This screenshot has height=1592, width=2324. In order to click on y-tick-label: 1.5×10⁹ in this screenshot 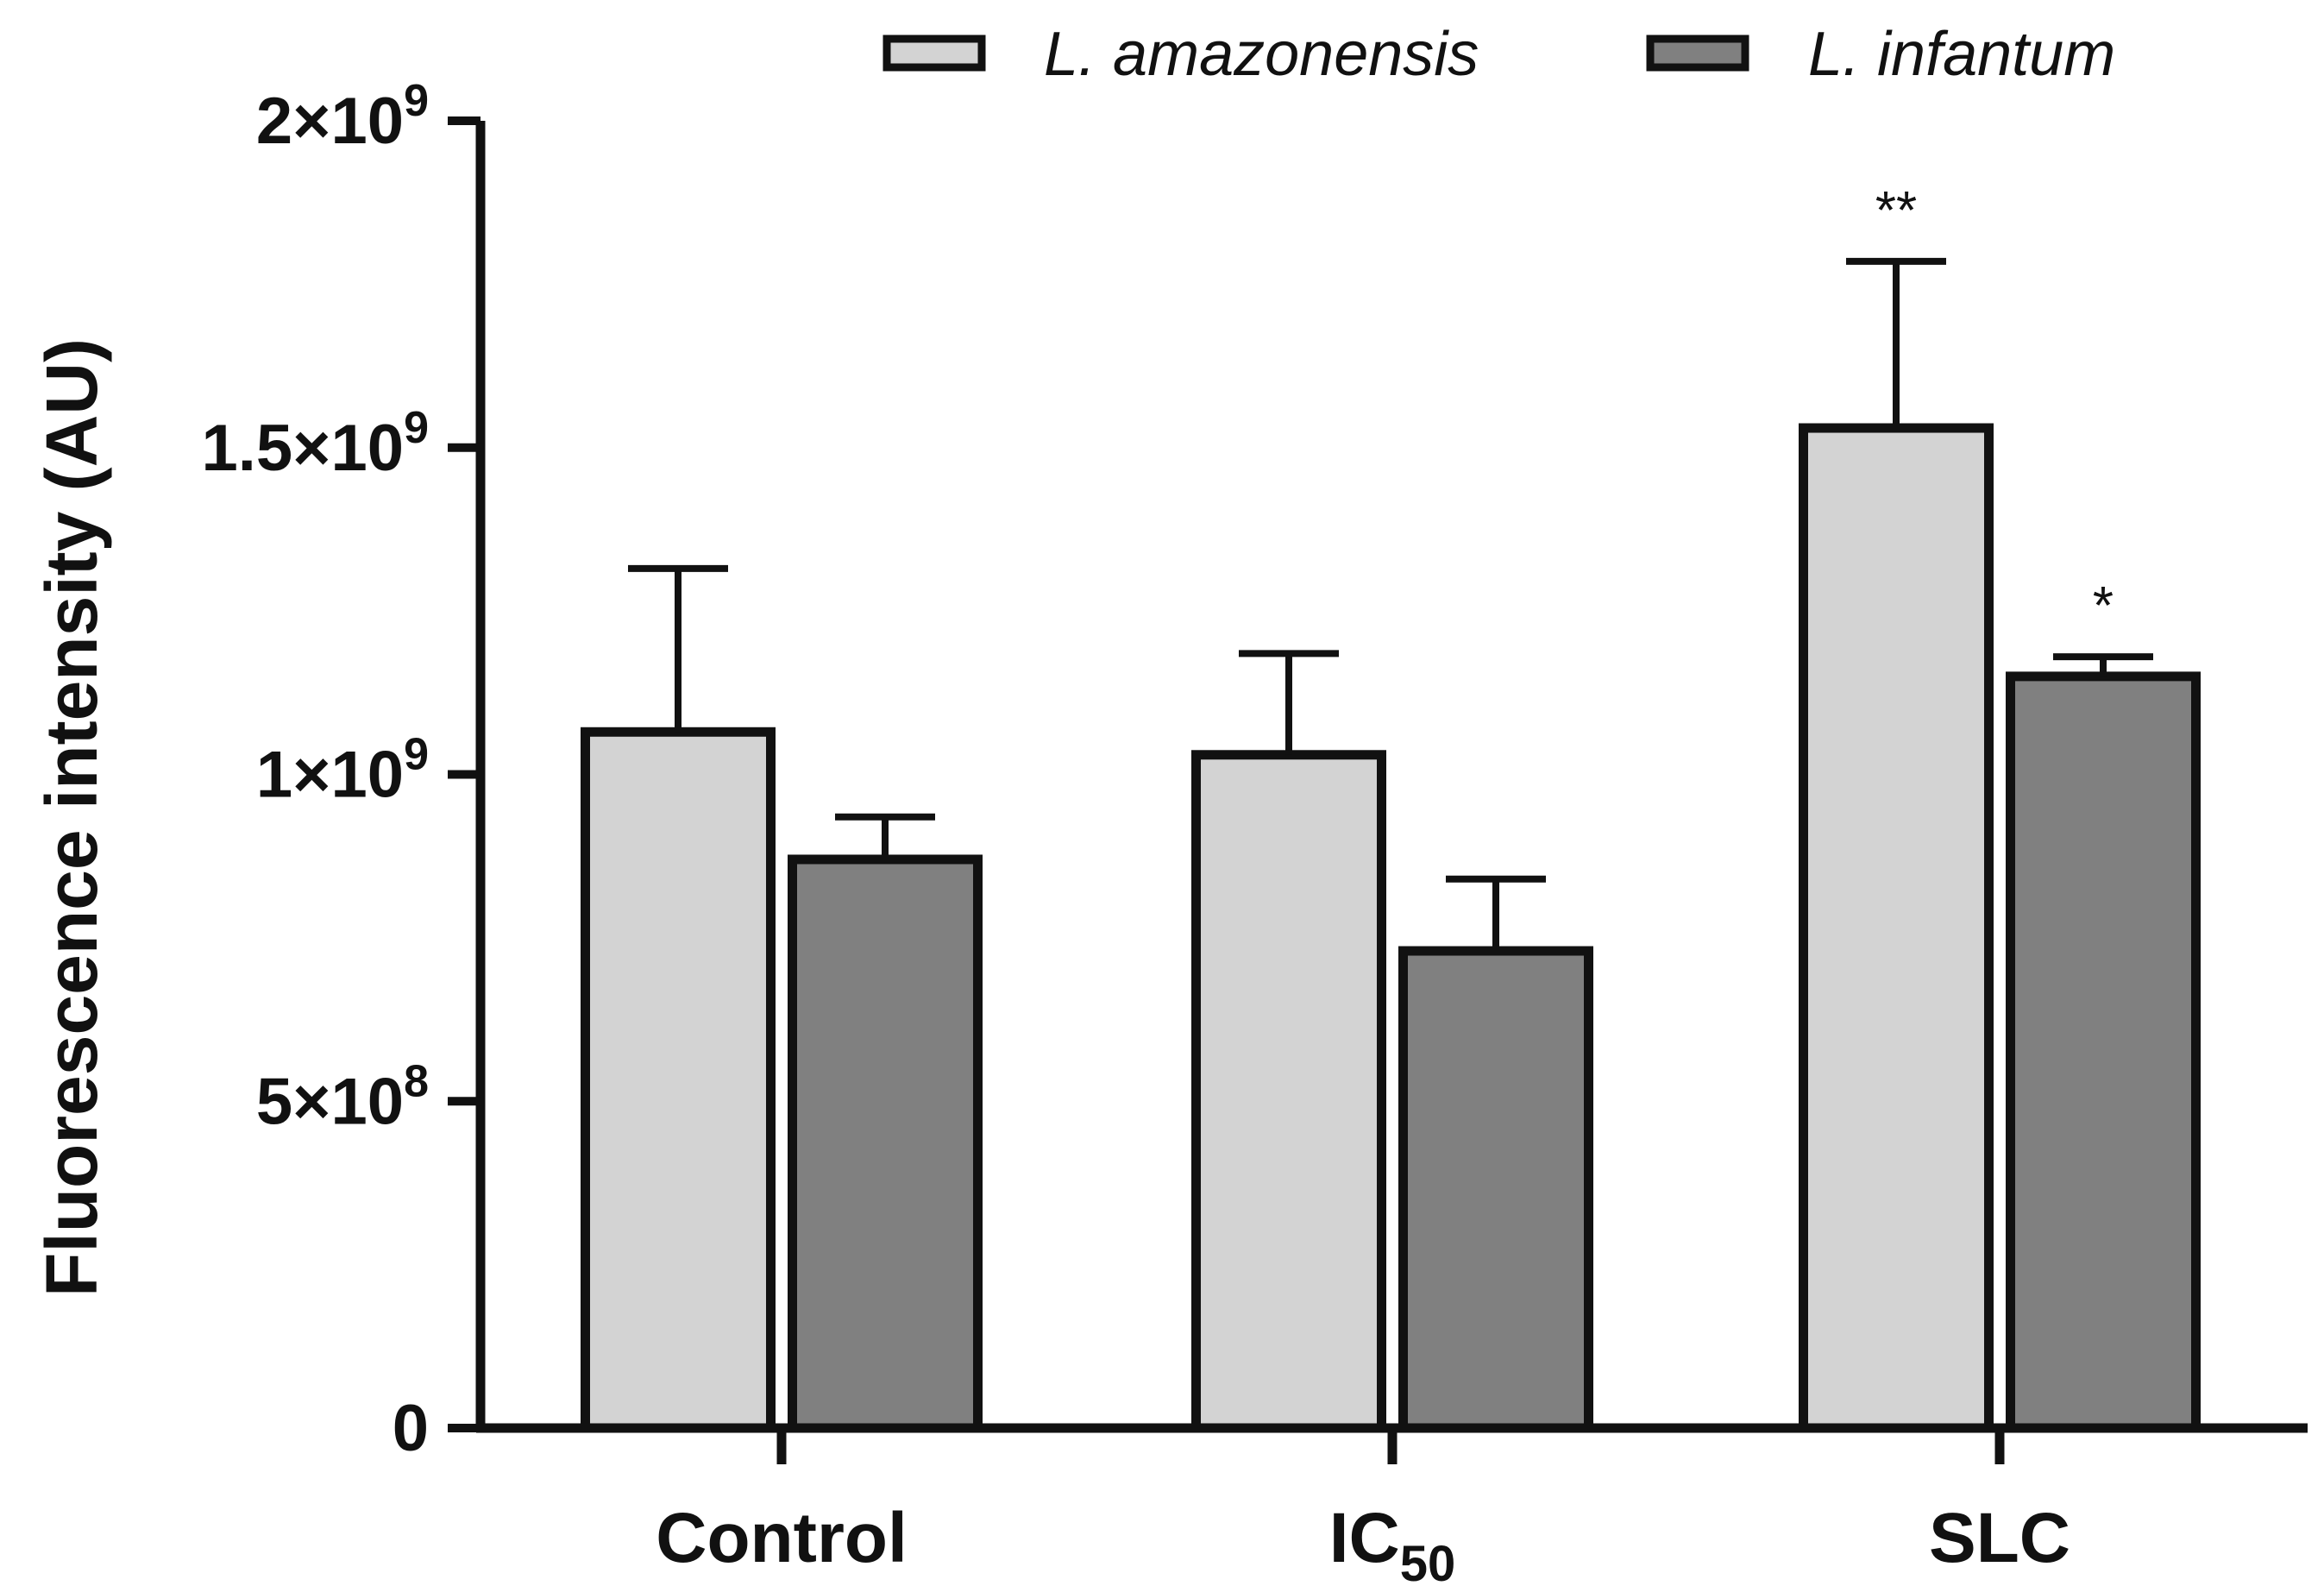, I will do `click(316, 444)`.